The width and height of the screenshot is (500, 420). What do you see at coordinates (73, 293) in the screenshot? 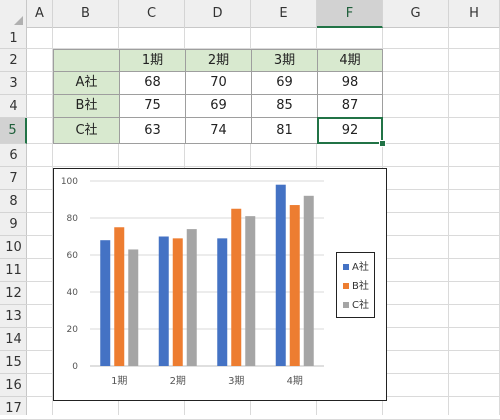
I see `y-tick-label: 40` at bounding box center [73, 293].